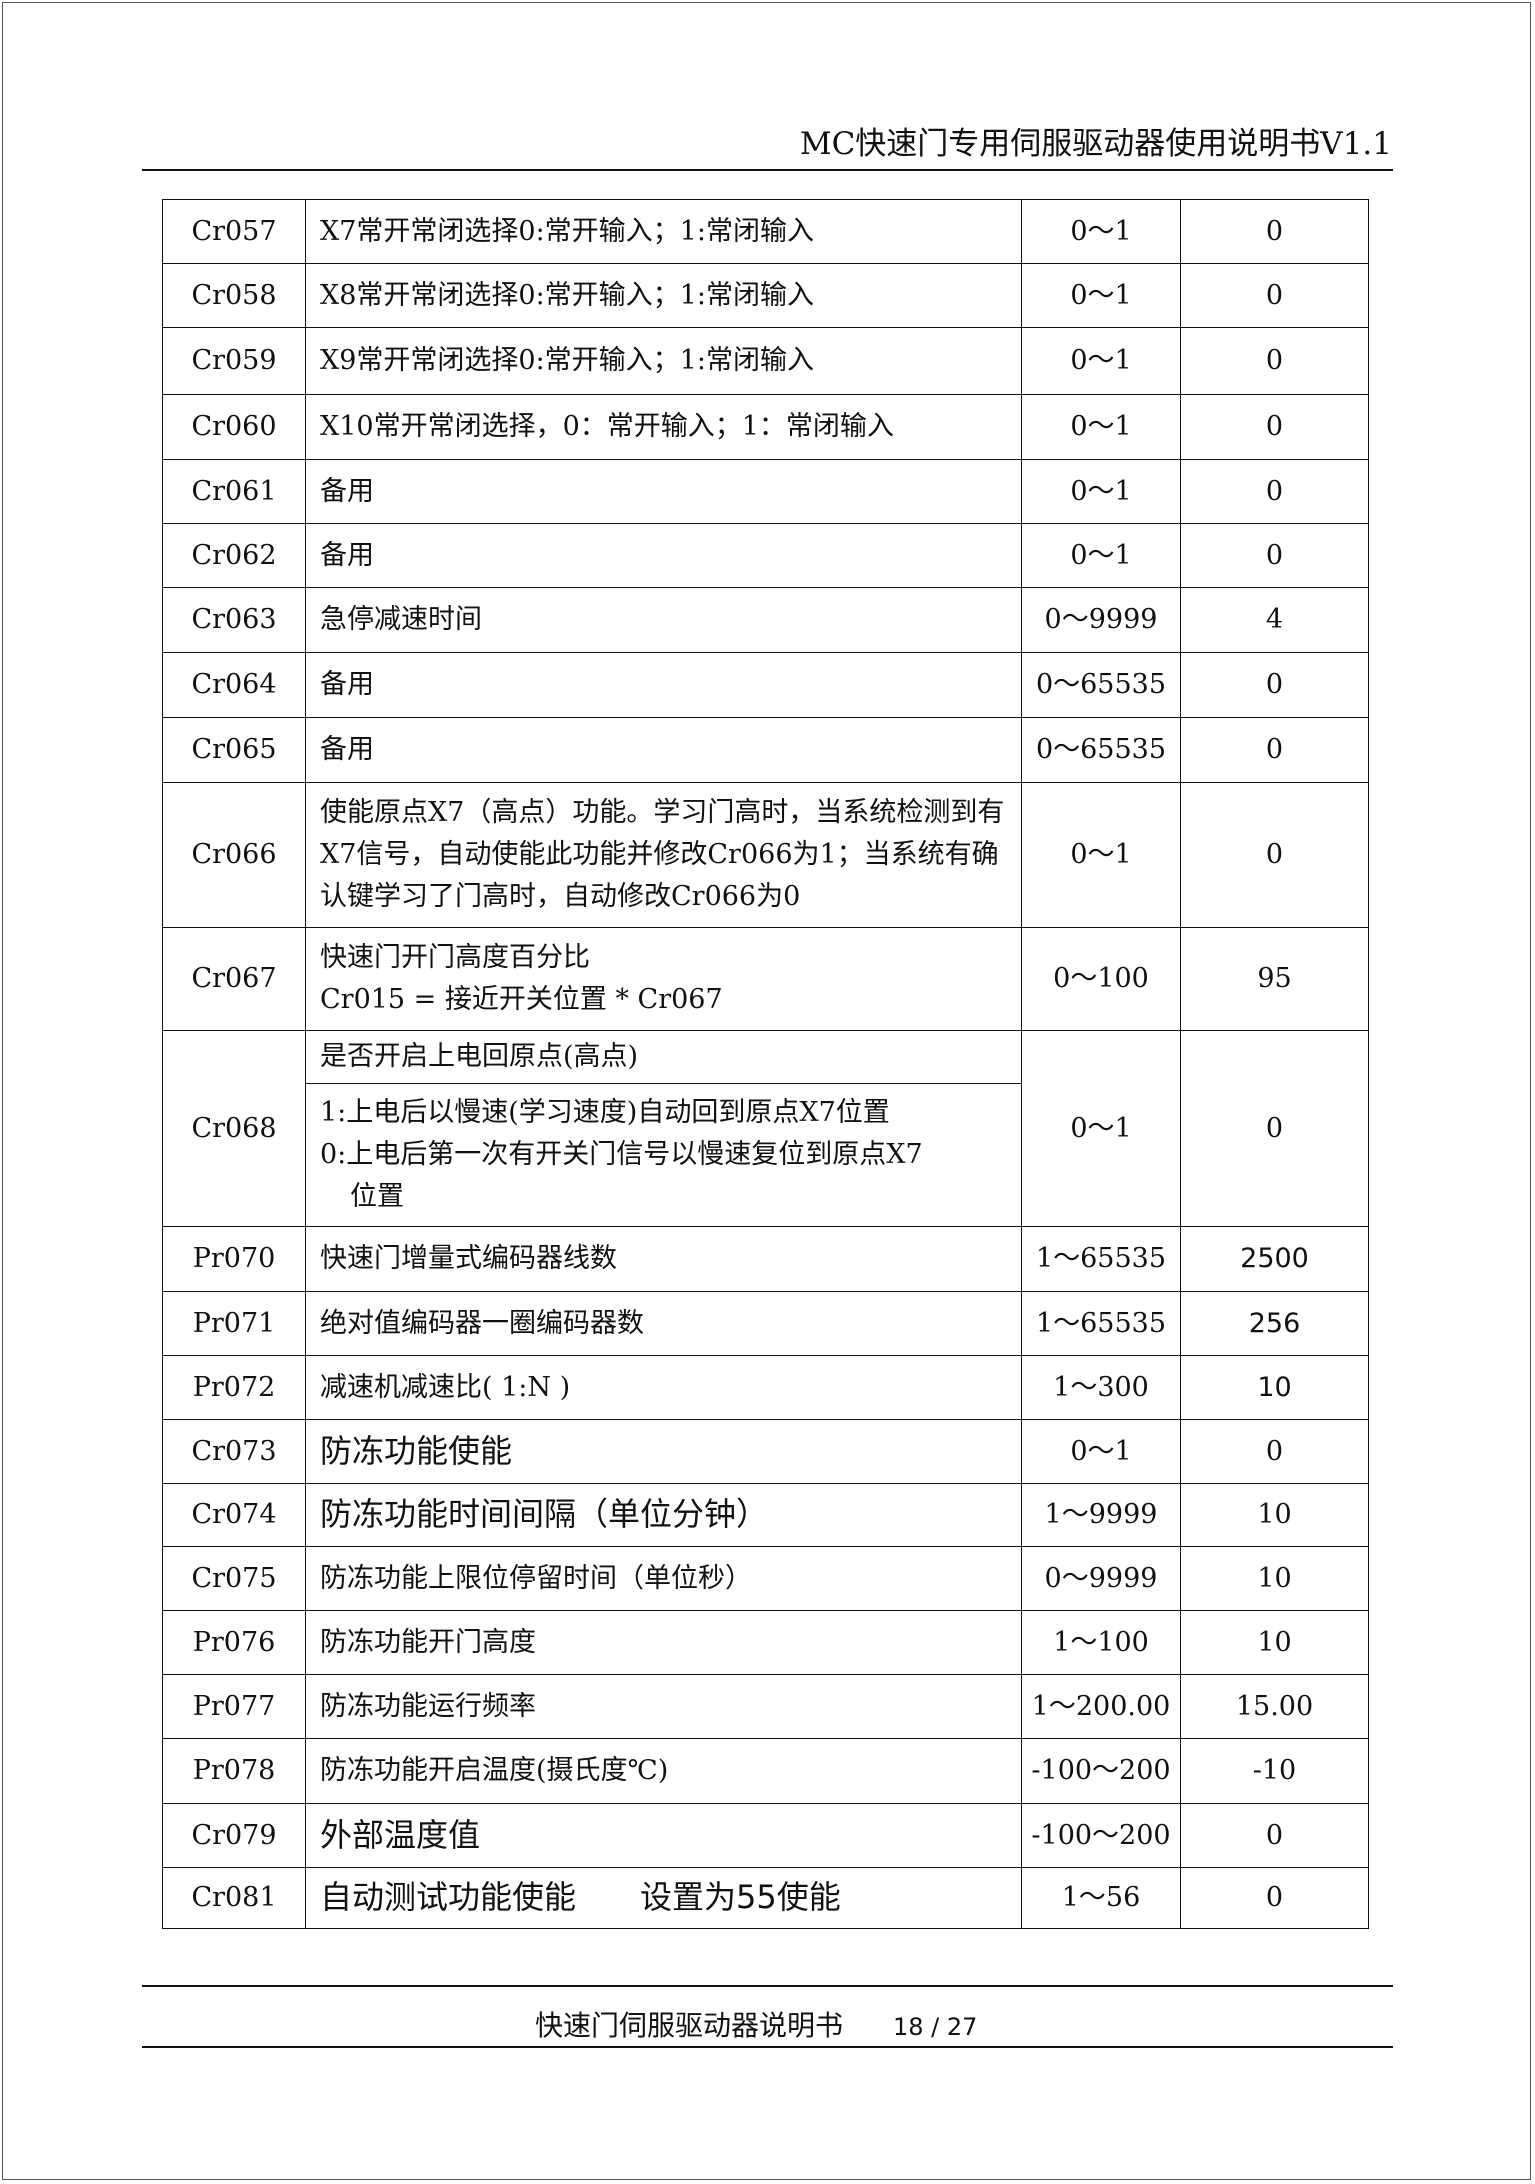  Describe the element at coordinates (1274, 1259) in the screenshot. I see `param-default: 2500` at that location.